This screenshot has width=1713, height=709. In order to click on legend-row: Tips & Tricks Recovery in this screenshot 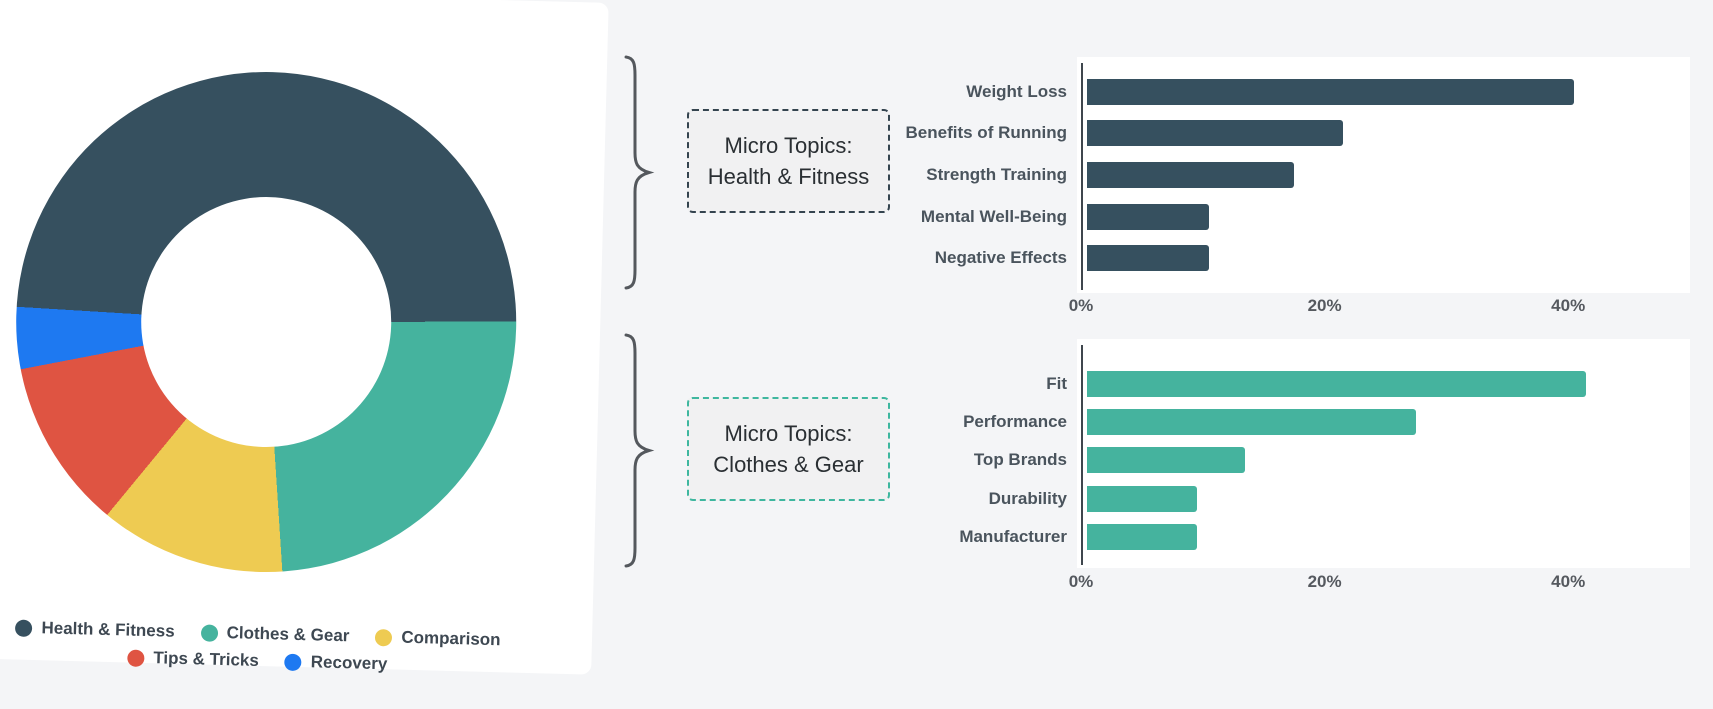, I will do `click(257, 661)`.